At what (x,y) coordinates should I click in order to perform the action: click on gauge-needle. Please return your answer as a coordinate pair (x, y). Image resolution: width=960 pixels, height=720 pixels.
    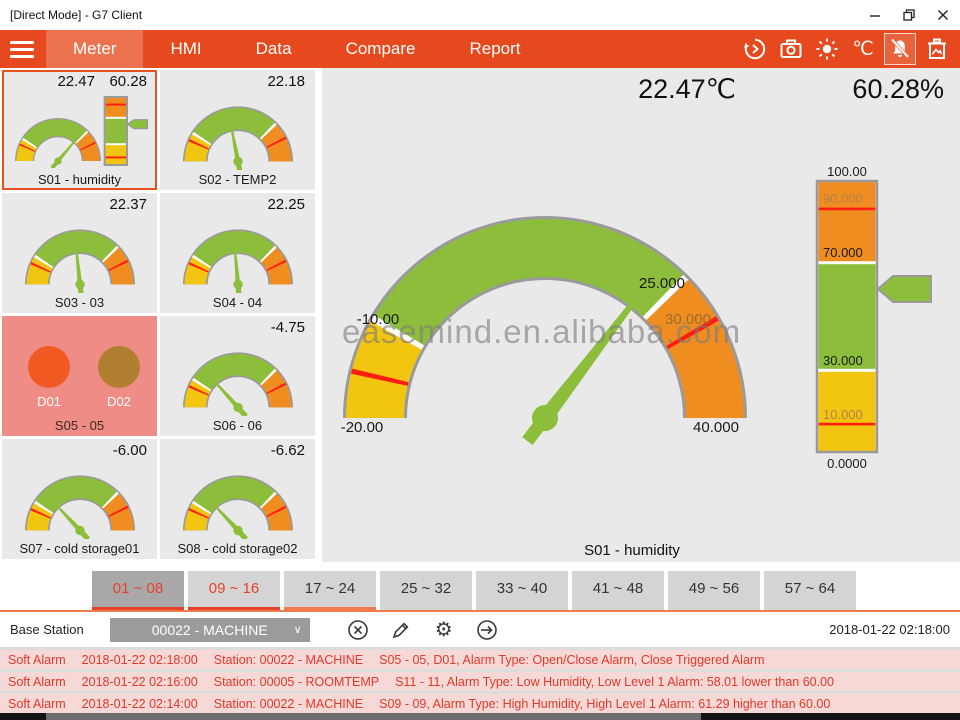
    Looking at the image, I should click on (584, 366).